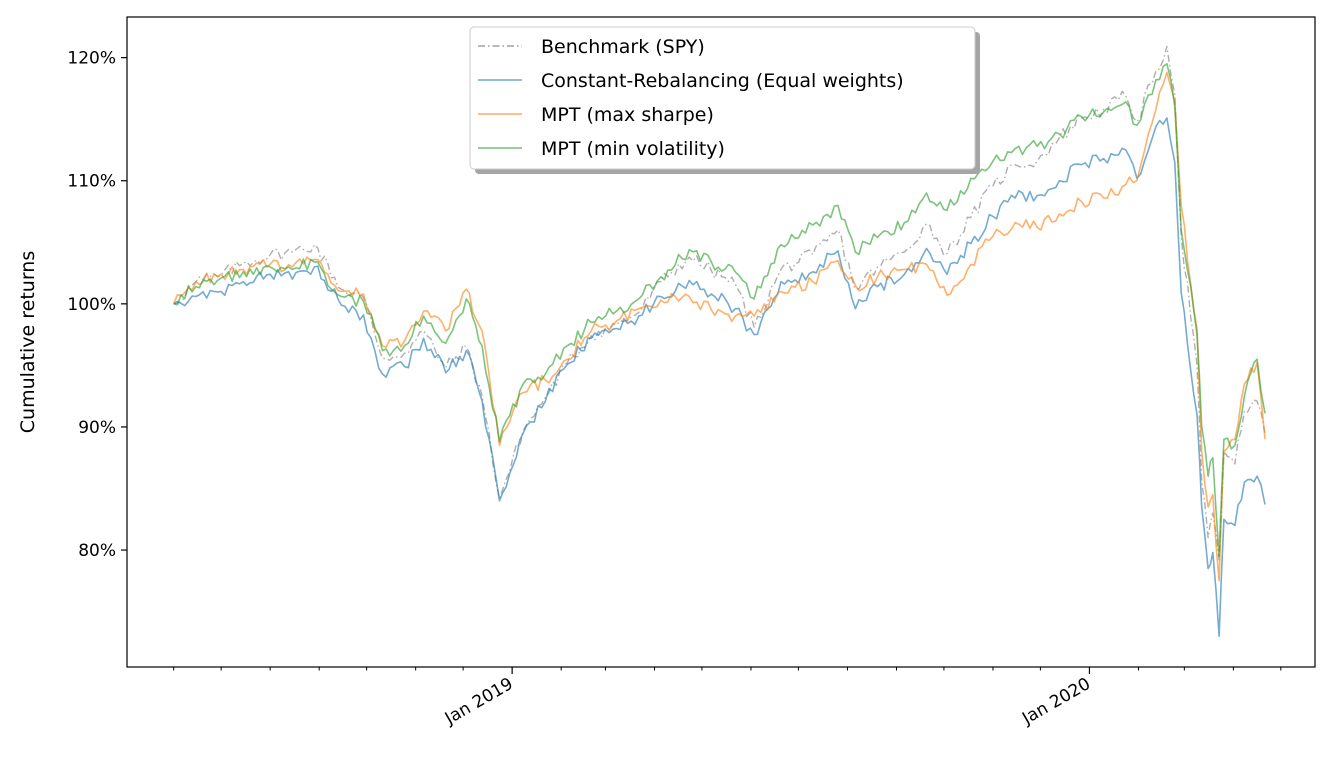 This screenshot has width=1333, height=769. I want to click on y-tick-label-3: 110%, so click(91, 182).